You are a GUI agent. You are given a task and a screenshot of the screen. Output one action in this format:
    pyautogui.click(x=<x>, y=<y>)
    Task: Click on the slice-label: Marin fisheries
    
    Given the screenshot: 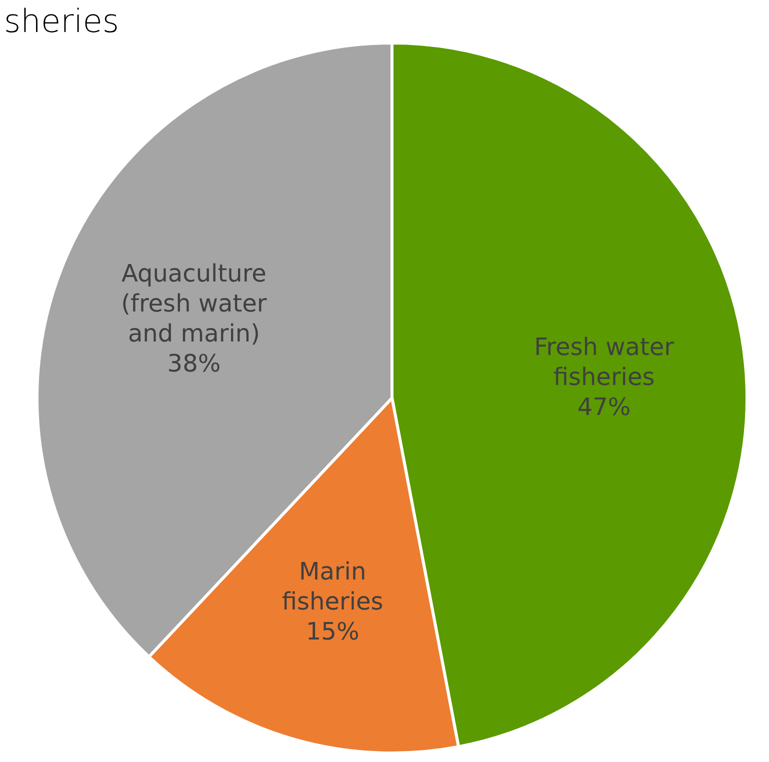 What is the action you would take?
    pyautogui.click(x=333, y=586)
    